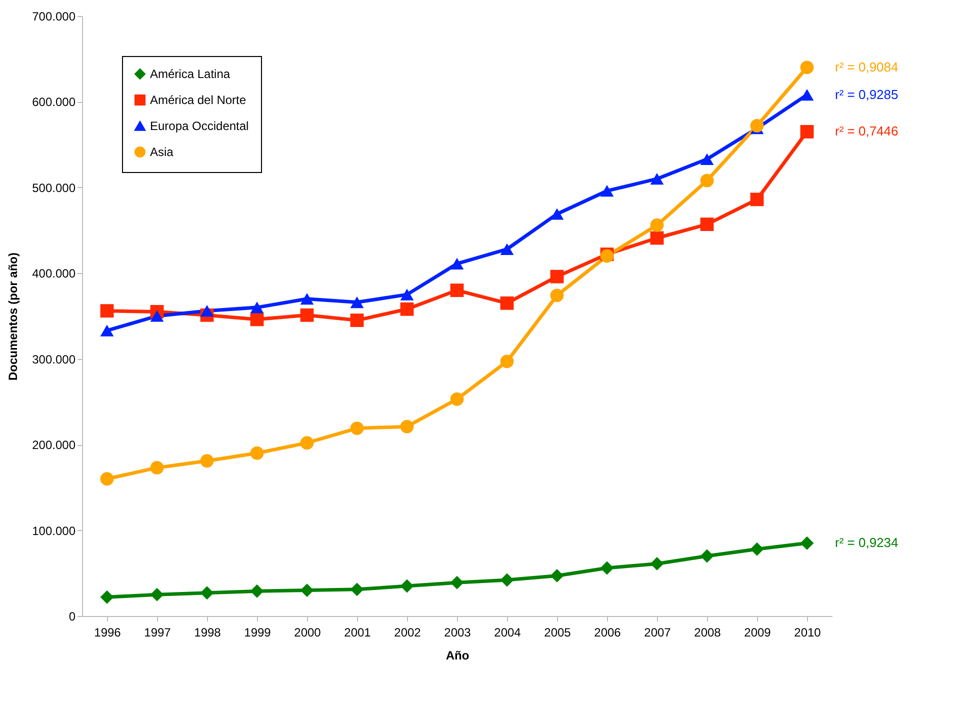  What do you see at coordinates (54, 17) in the screenshot?
I see `y-tick-label: 700.000` at bounding box center [54, 17].